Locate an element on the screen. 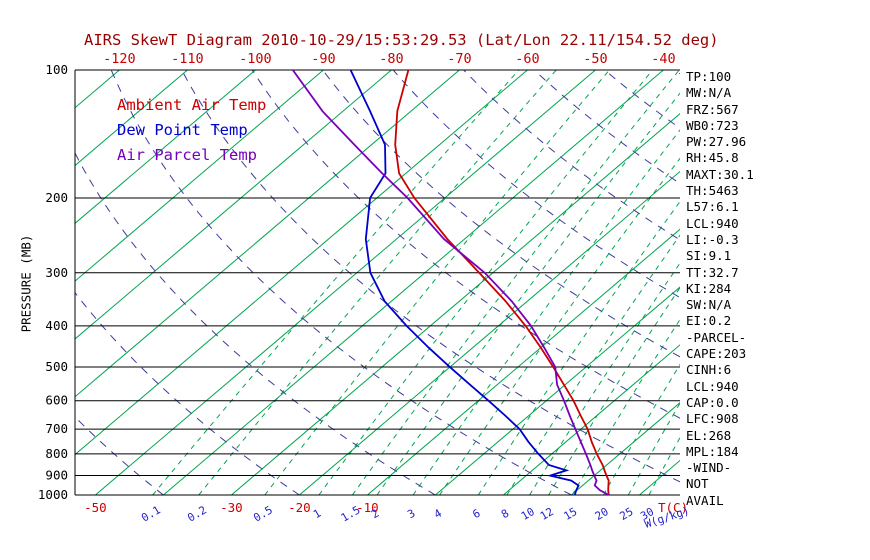 The image size is (870, 560). mixing-ratio-tick: 1 is located at coordinates (317, 514).